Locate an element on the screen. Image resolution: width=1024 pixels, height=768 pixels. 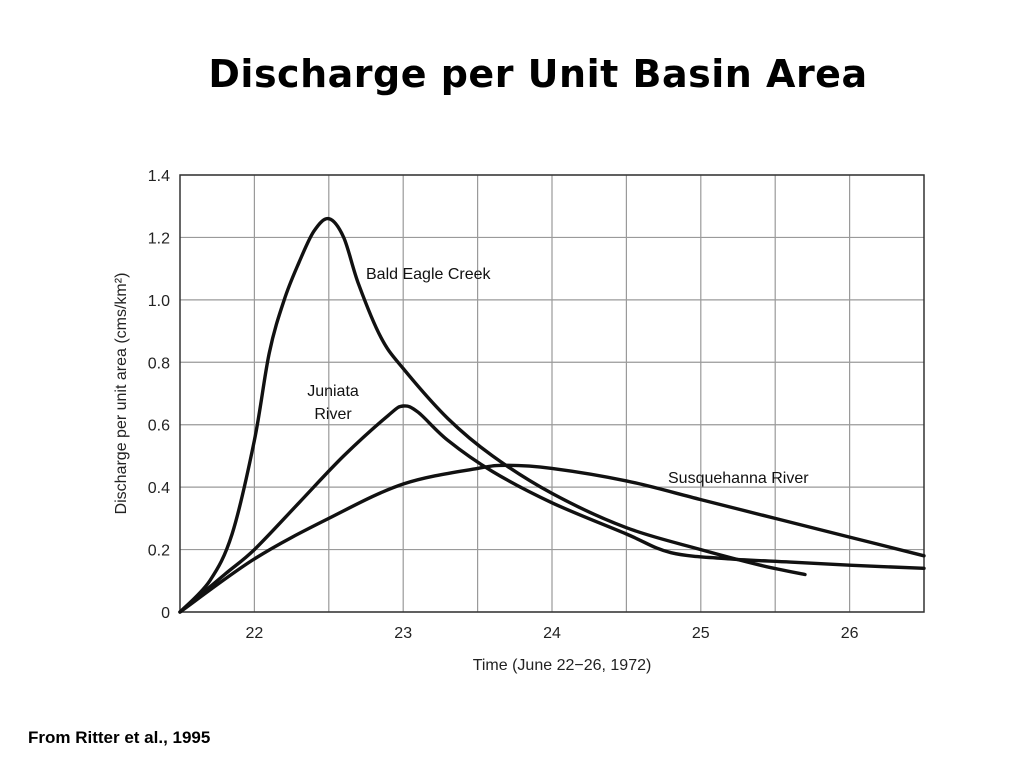
x-axis-ticks: 22 23 24 25 26 is located at coordinates (552, 633).